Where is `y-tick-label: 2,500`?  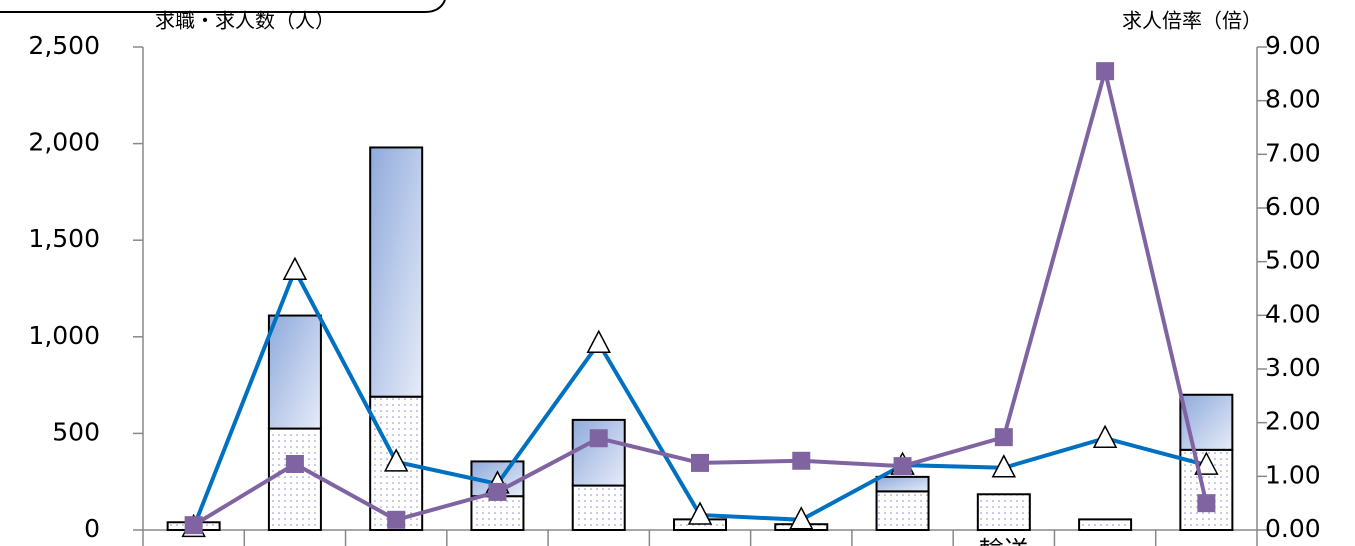
y-tick-label: 2,500 is located at coordinates (64, 45).